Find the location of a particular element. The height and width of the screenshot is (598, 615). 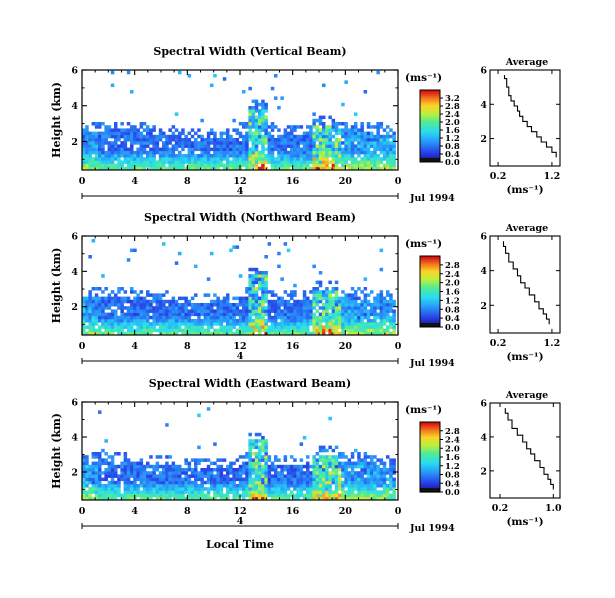

average-profile: Average 2 4 6 0.2 1.2(ms⁻¹) is located at coordinates (520, 293).